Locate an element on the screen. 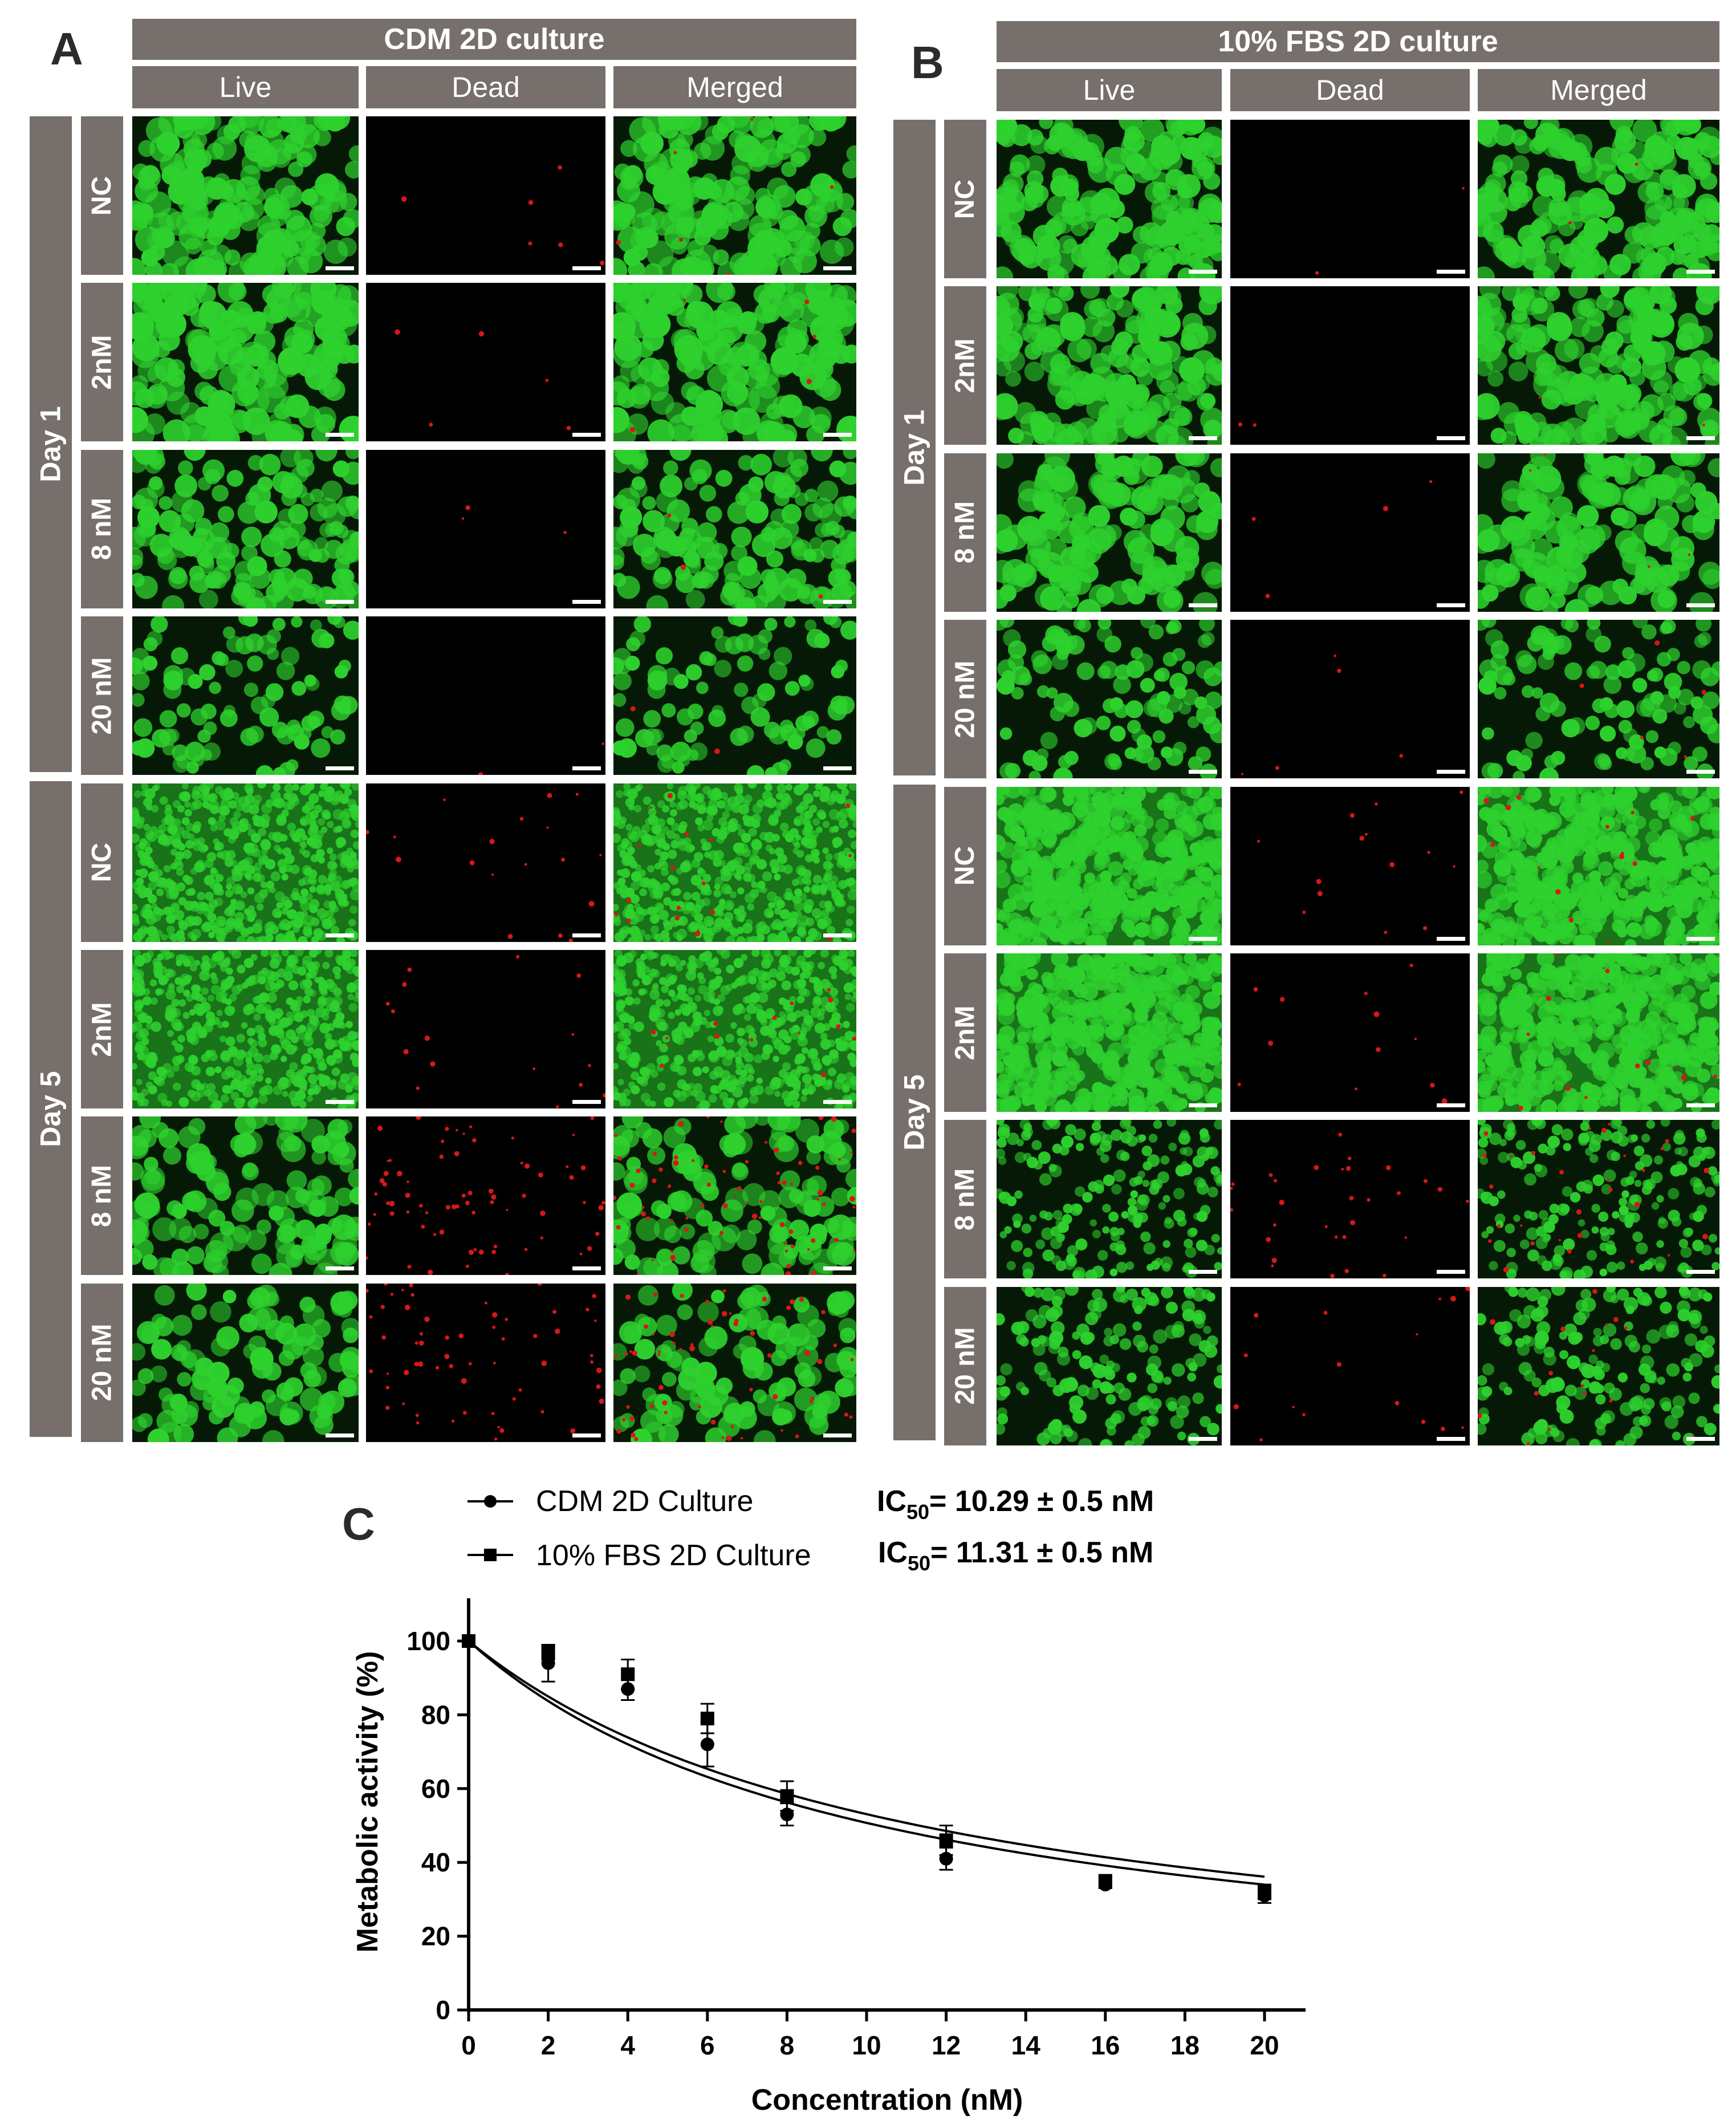 This screenshot has width=1736, height=2128. legend-ic50-cdm: IC50= 10.29 ± 0.5 nM is located at coordinates (1016, 1504).